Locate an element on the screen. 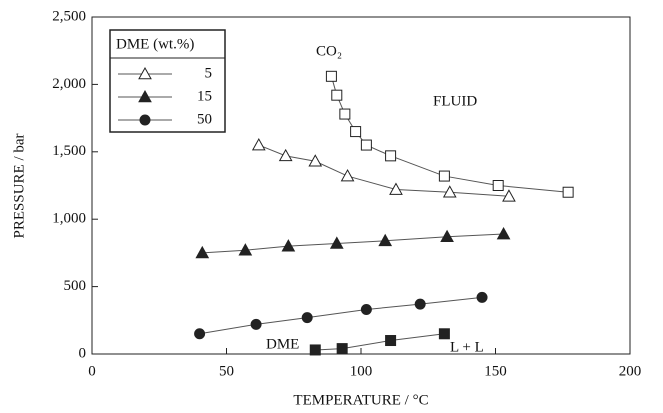 This screenshot has height=413, width=663. y-tick-label: 500 is located at coordinates (75, 286).